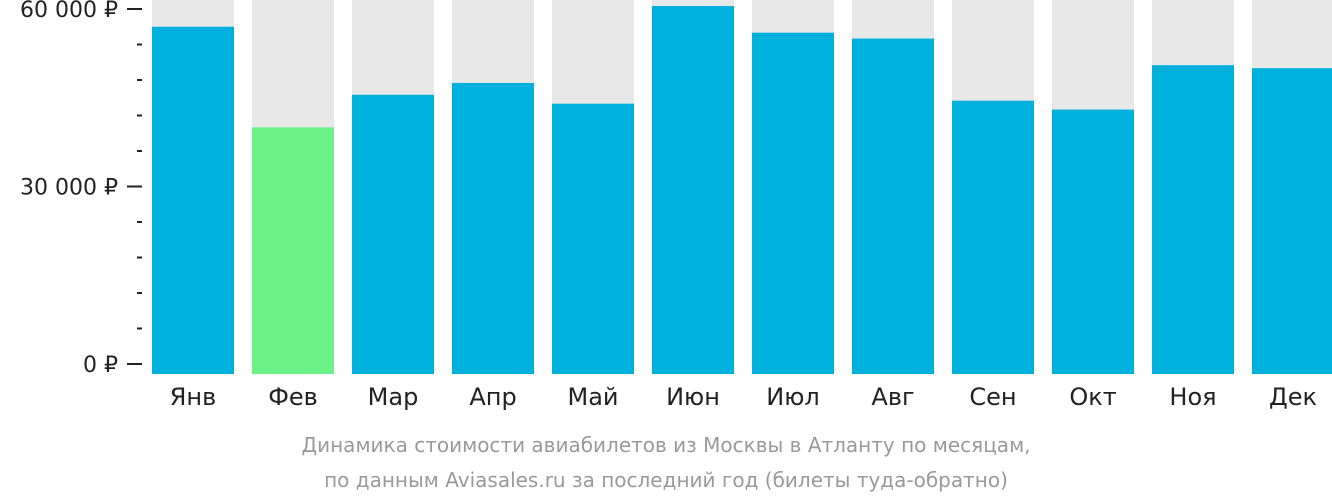 This screenshot has width=1332, height=502. Describe the element at coordinates (793, 397) in the screenshot. I see `x-tick-label: Июл` at that location.